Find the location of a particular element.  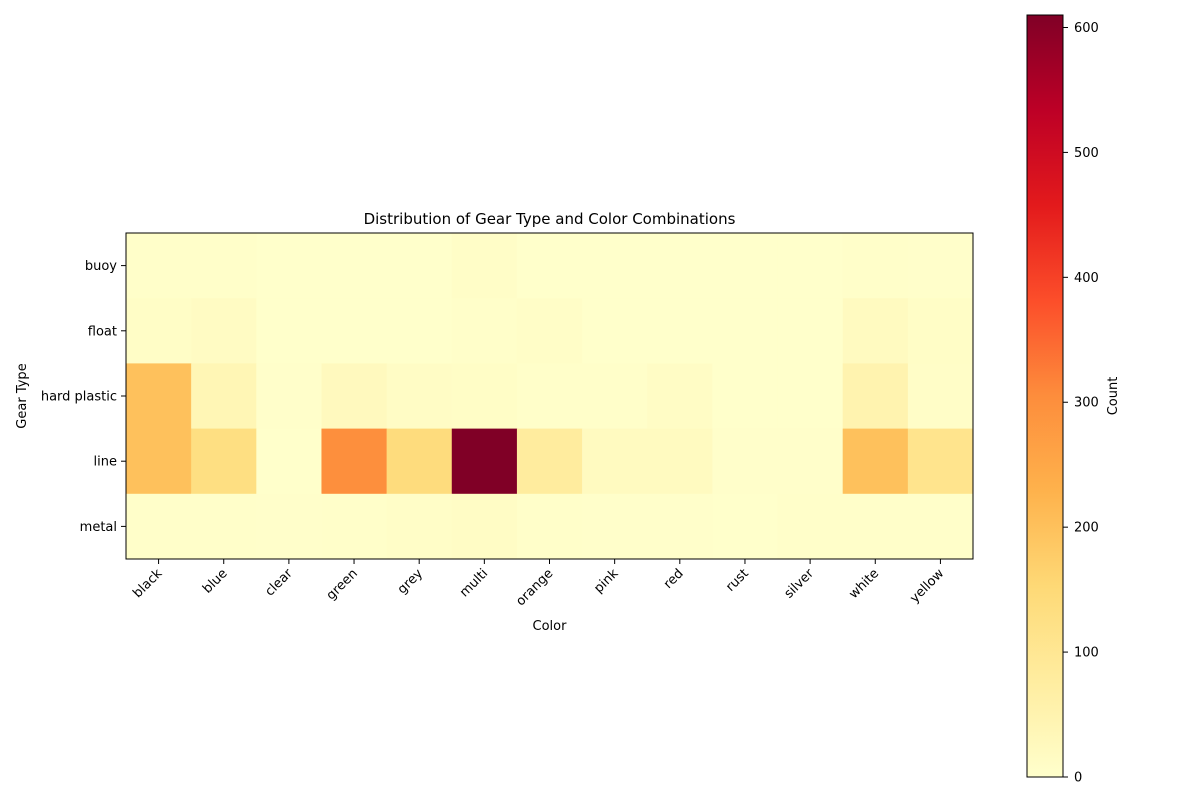

colorbar-tick-label: 400 is located at coordinates (1086, 278).